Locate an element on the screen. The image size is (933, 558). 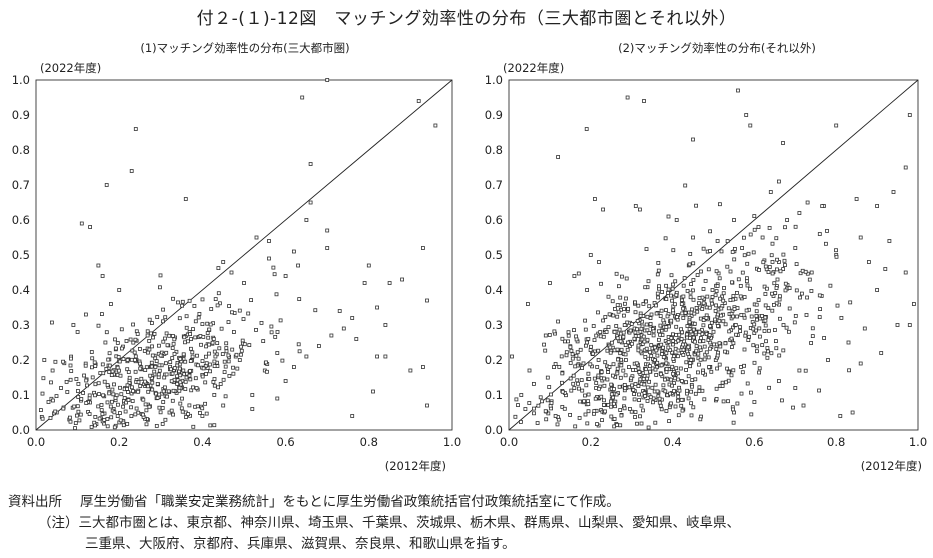
y-tick-label: 0.8 is located at coordinates (494, 150).